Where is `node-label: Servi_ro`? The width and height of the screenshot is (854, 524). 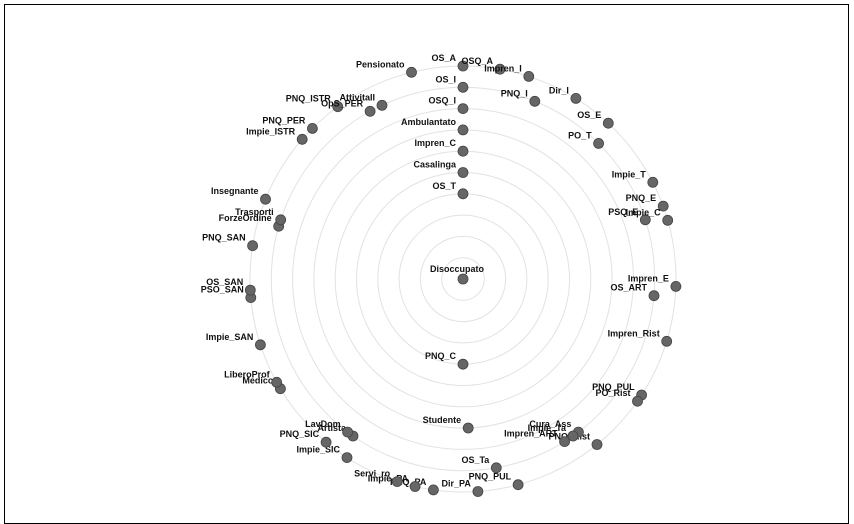
node-label: Servi_ro is located at coordinates (372, 474).